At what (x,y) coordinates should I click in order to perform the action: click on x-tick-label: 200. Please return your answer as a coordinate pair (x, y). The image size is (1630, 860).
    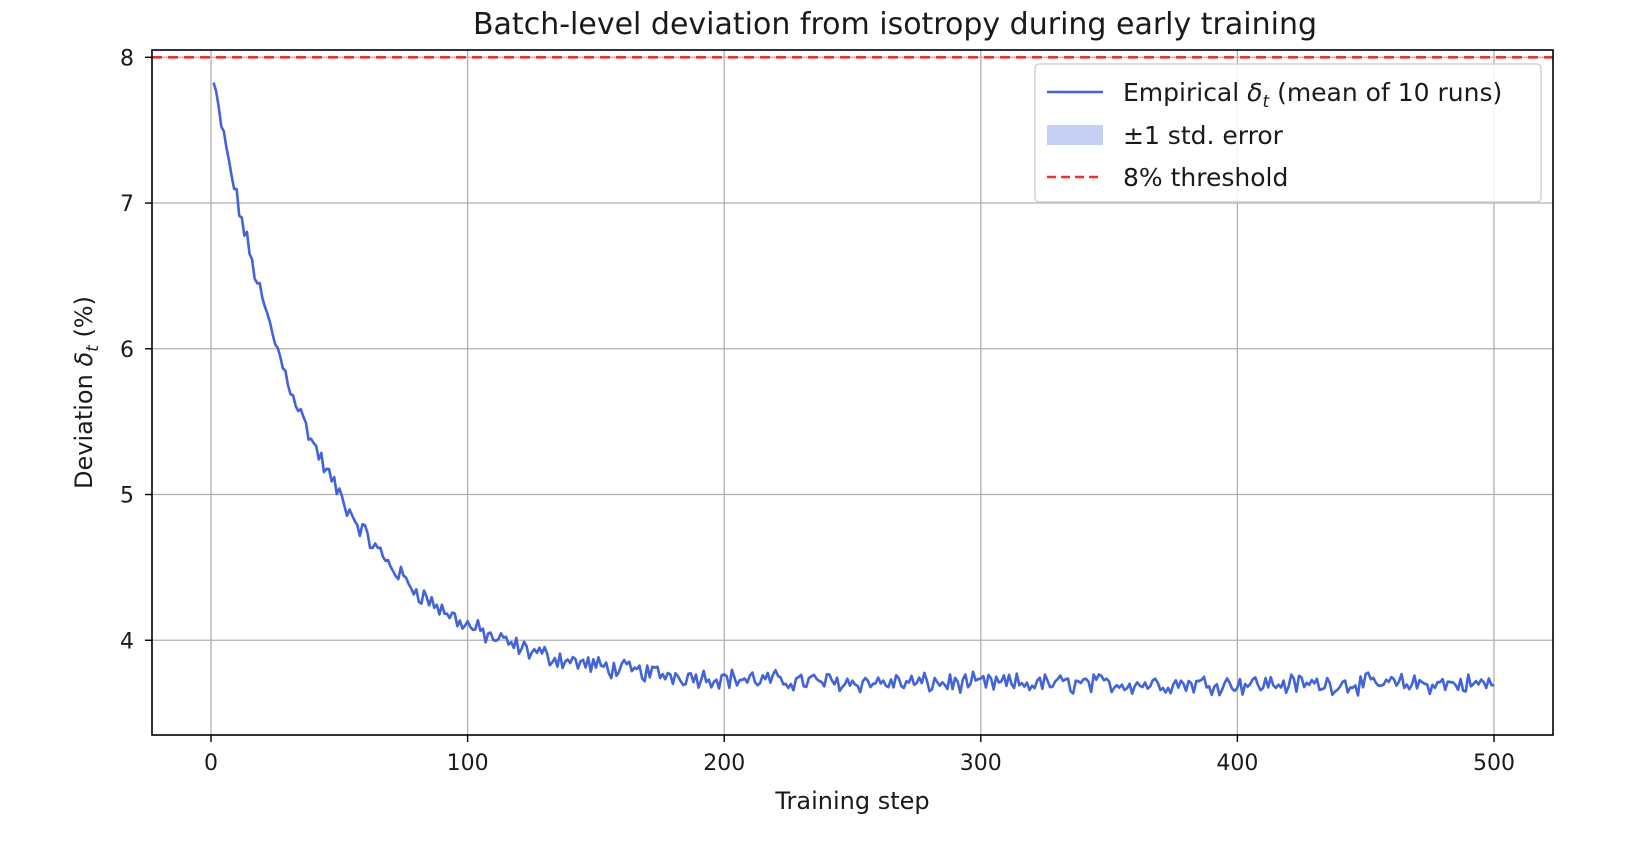
    Looking at the image, I should click on (724, 763).